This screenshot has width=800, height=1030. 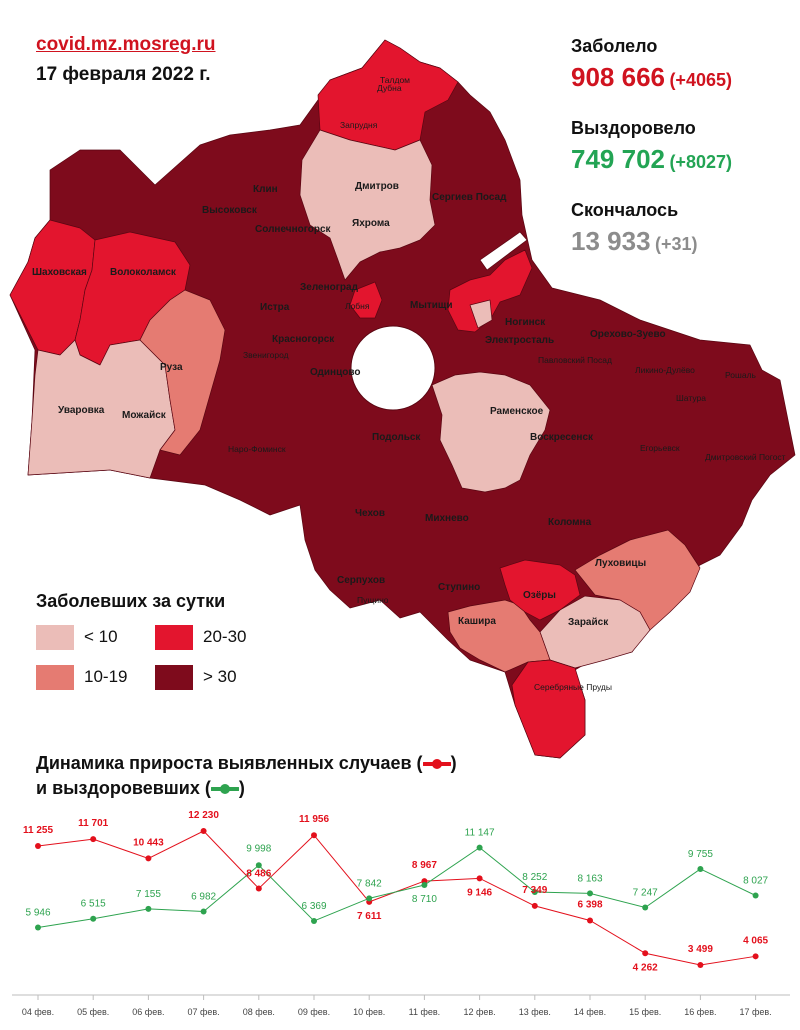 What do you see at coordinates (755, 881) in the screenshot?
I see `recovered-data-label: 8 027` at bounding box center [755, 881].